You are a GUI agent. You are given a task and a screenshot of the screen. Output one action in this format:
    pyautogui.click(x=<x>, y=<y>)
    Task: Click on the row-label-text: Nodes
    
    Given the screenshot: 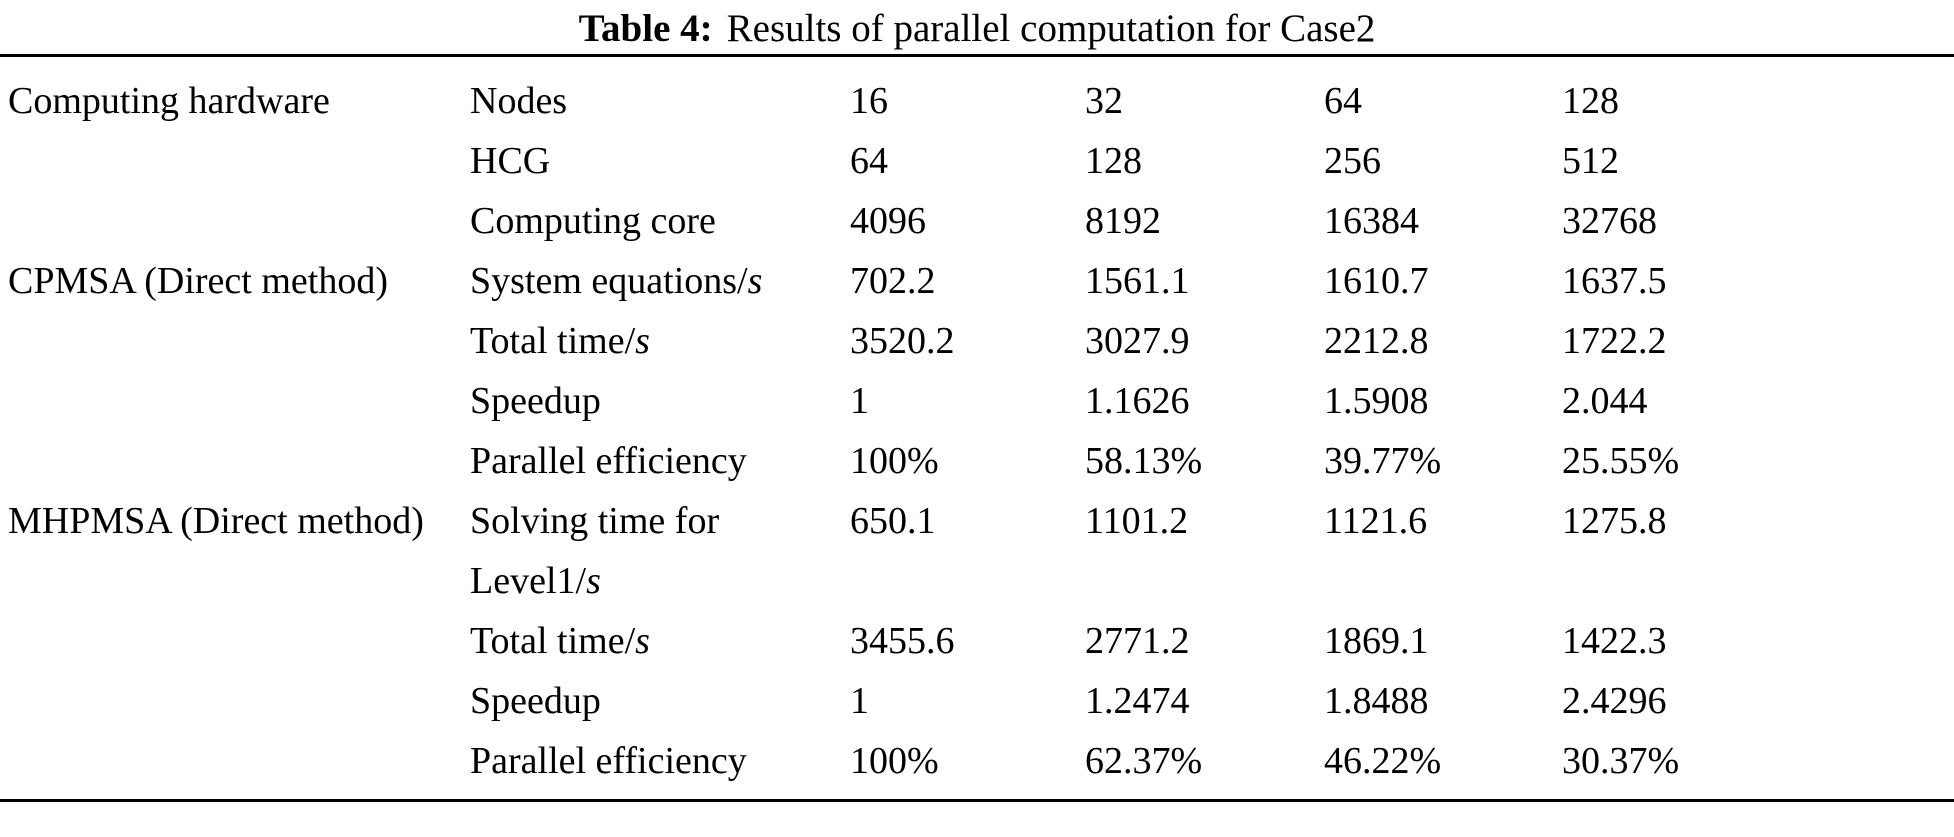 What is the action you would take?
    pyautogui.click(x=519, y=101)
    